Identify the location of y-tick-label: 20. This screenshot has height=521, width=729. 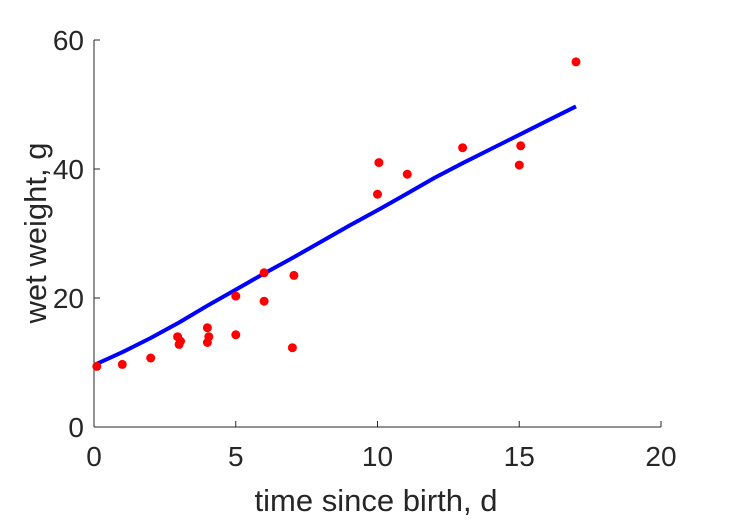
(68, 298).